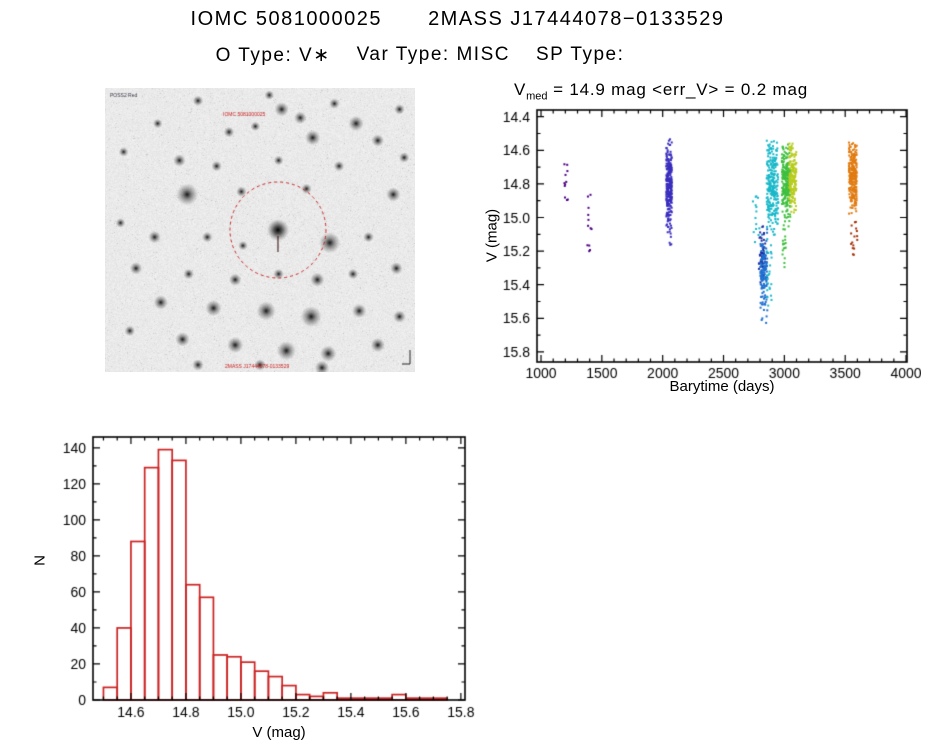 The width and height of the screenshot is (944, 747). What do you see at coordinates (433, 54) in the screenshot?
I see `vartype-label: Var Type: MISC` at bounding box center [433, 54].